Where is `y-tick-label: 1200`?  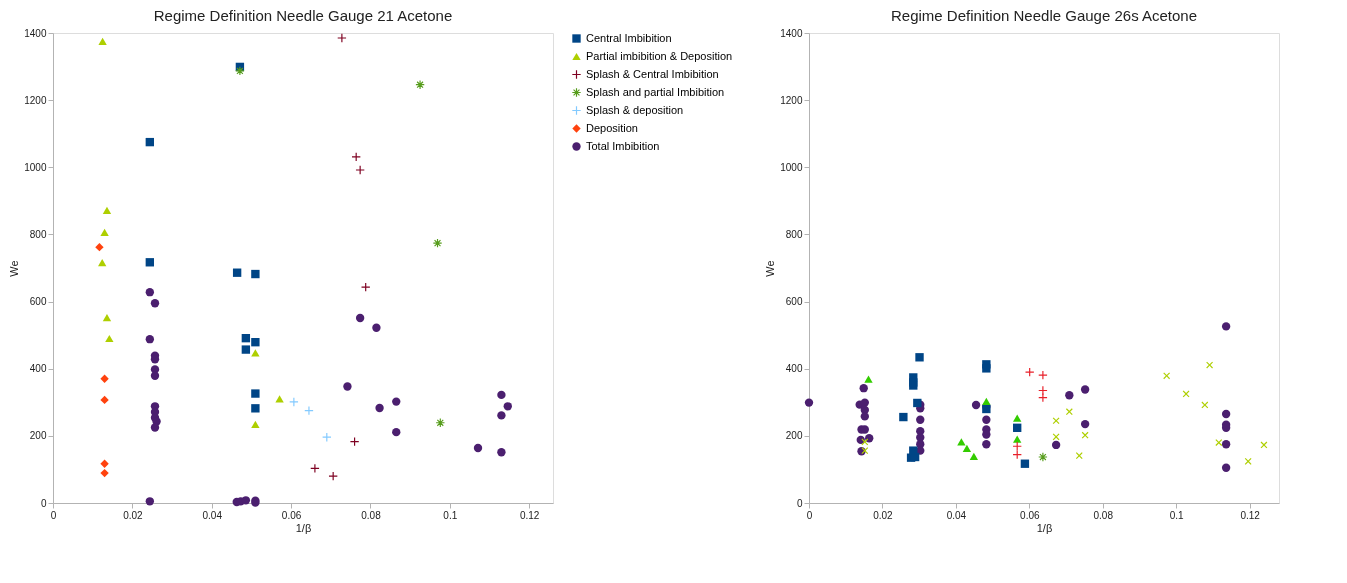 y-tick-label: 1200 is located at coordinates (791, 100).